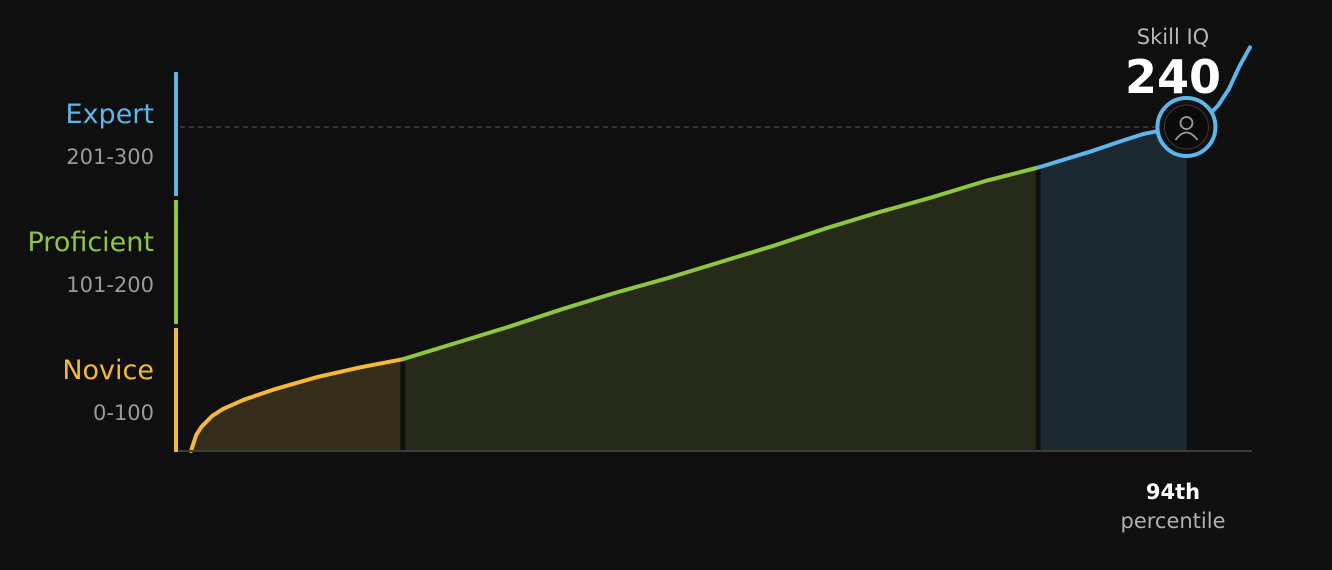 Image resolution: width=1332 pixels, height=570 pixels. Describe the element at coordinates (1173, 77) in the screenshot. I see `skill-iq-score: 240` at that location.